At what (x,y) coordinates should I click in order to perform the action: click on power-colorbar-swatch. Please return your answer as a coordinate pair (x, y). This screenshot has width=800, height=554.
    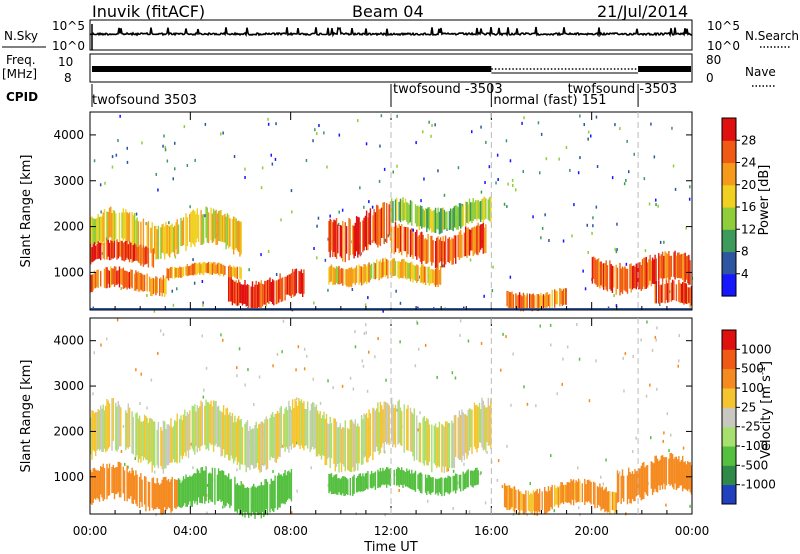
    Looking at the image, I should click on (729, 241).